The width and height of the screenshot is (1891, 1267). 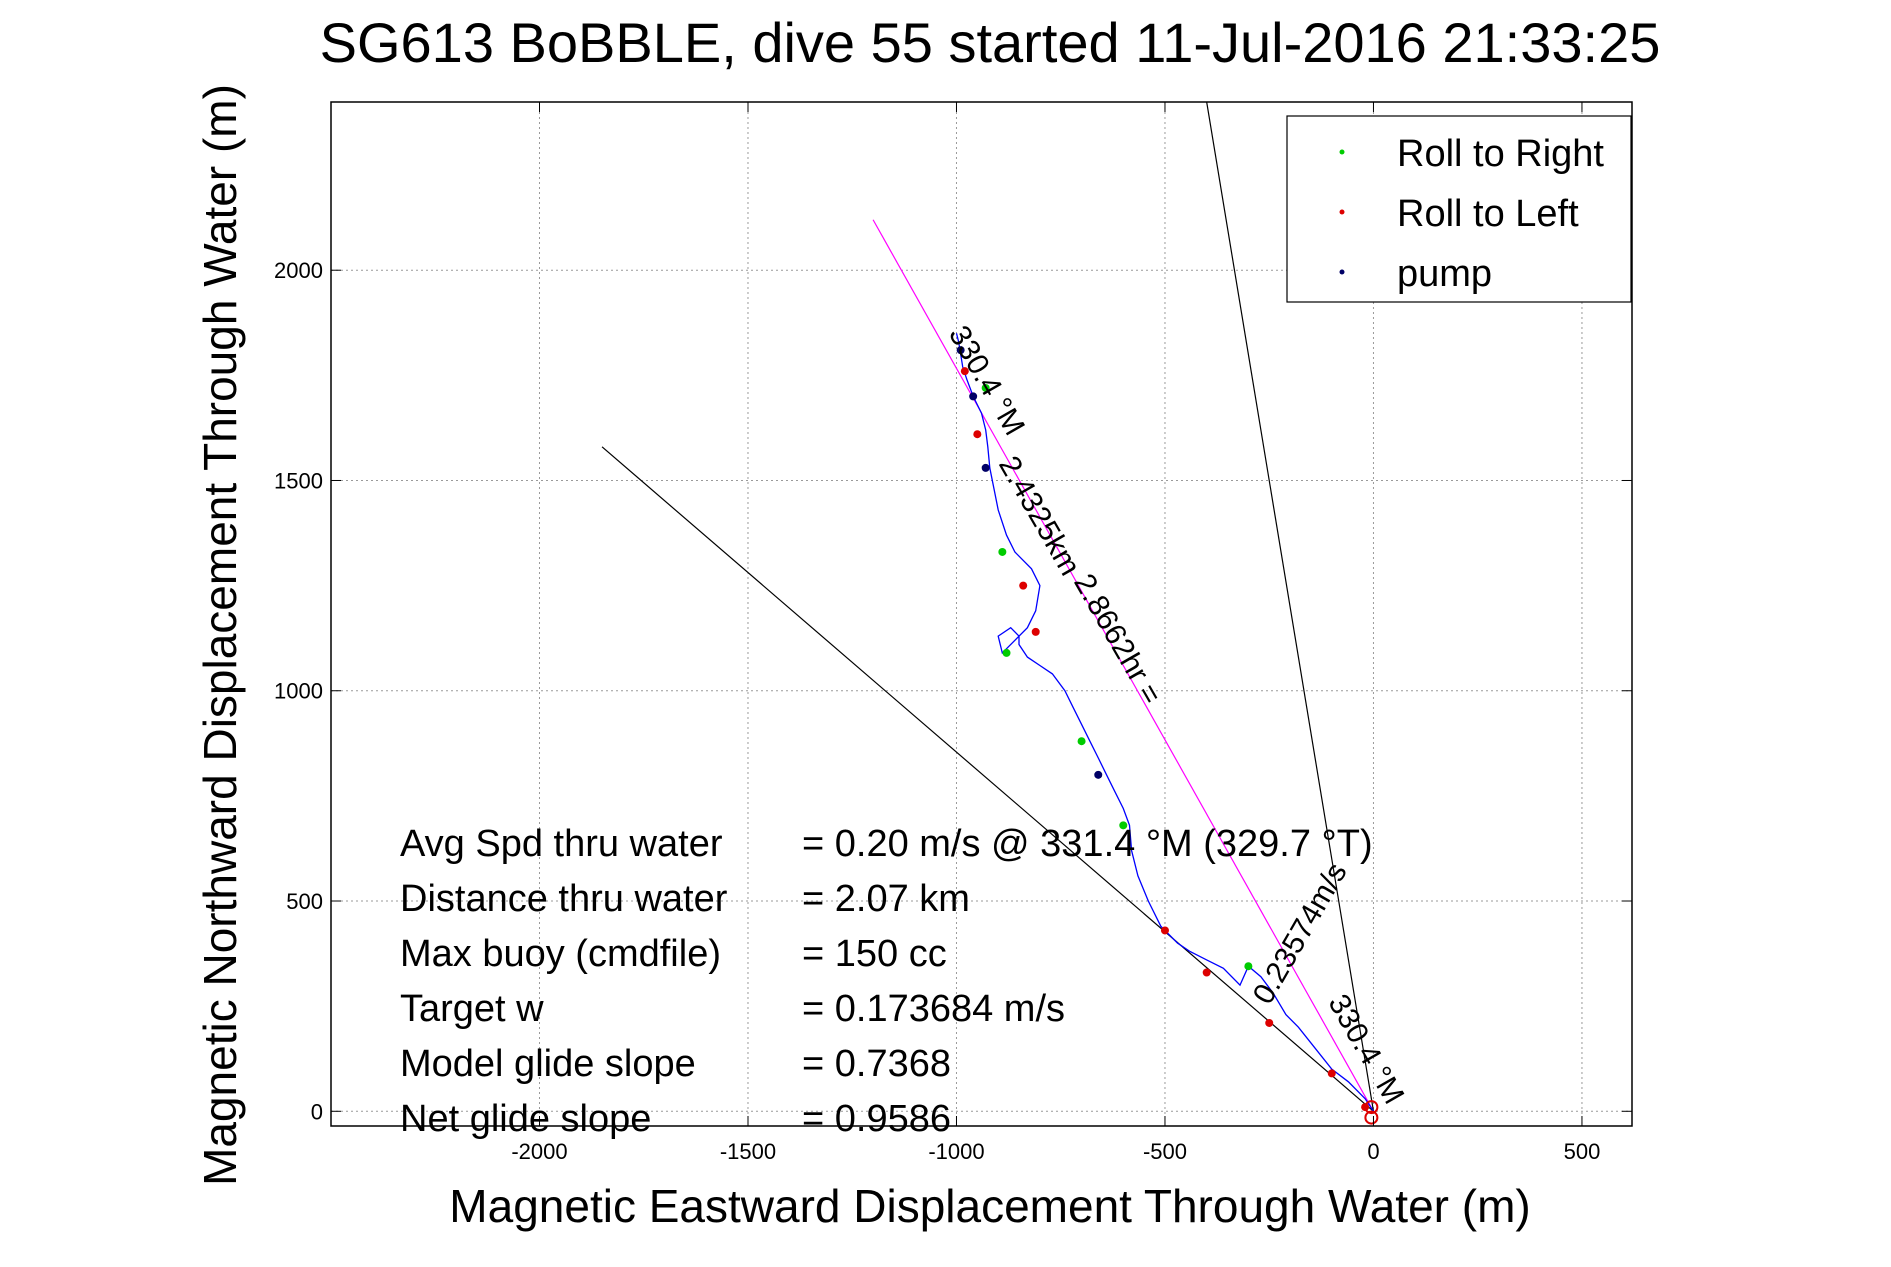 What do you see at coordinates (525, 1119) in the screenshot?
I see `stat-label: Net glide slope` at bounding box center [525, 1119].